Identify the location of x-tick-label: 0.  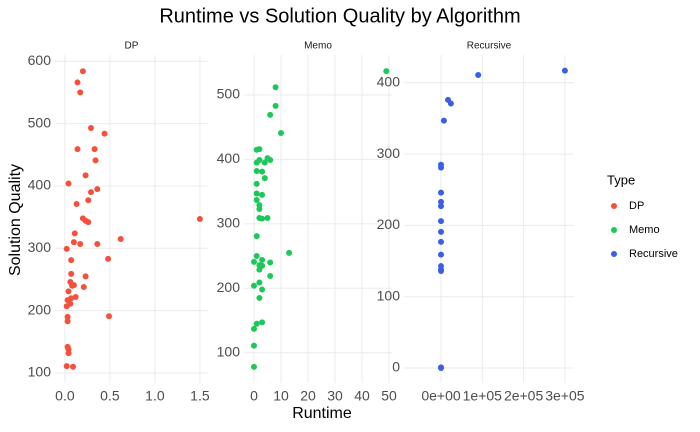
(254, 396).